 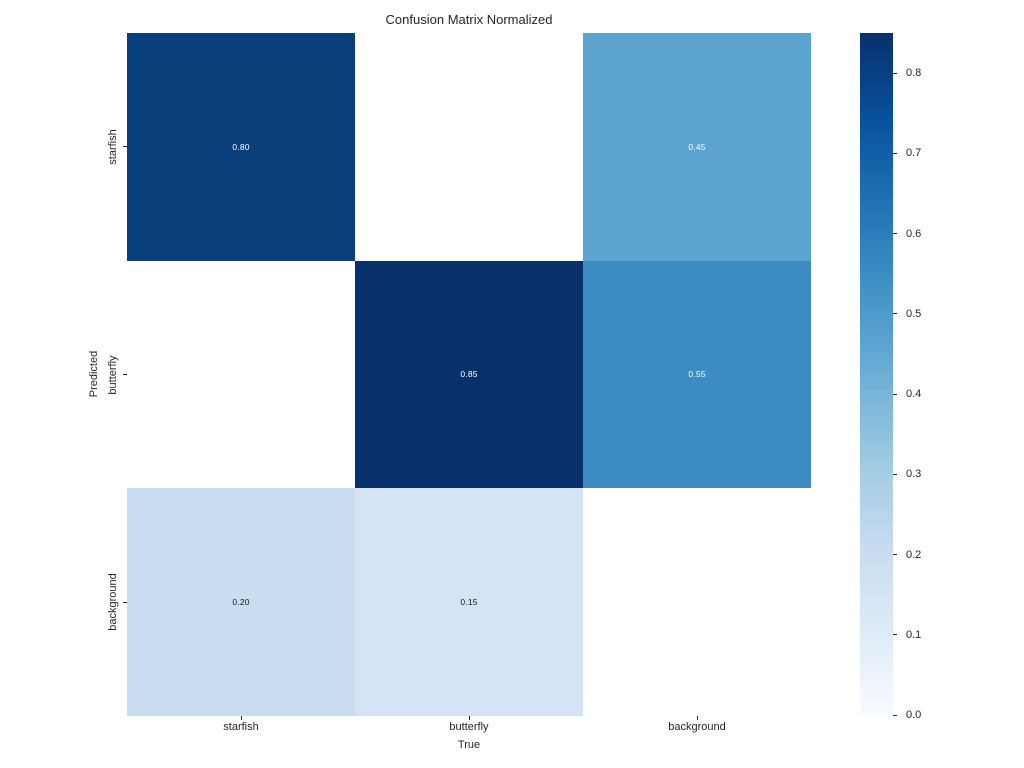 I want to click on colorbar-tick-label: 0.7, so click(x=914, y=153).